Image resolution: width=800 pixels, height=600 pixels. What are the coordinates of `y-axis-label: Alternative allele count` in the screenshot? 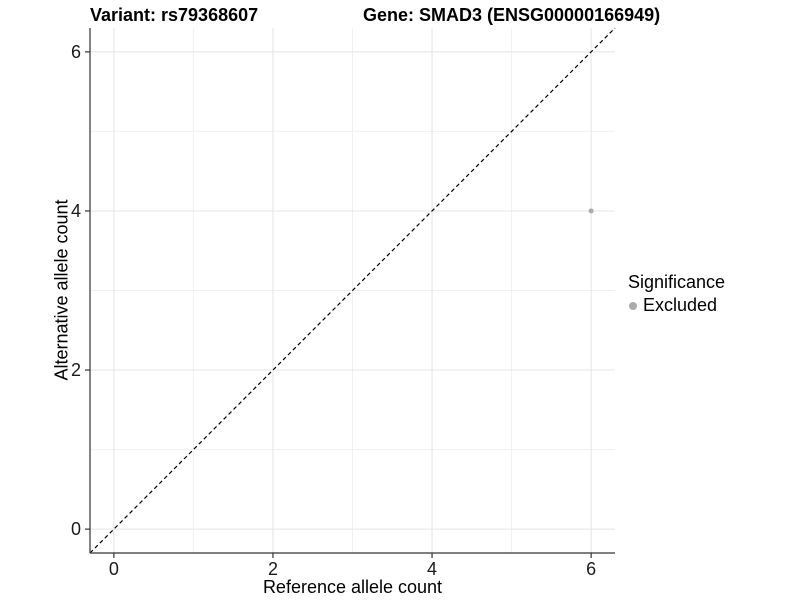 It's located at (61, 290).